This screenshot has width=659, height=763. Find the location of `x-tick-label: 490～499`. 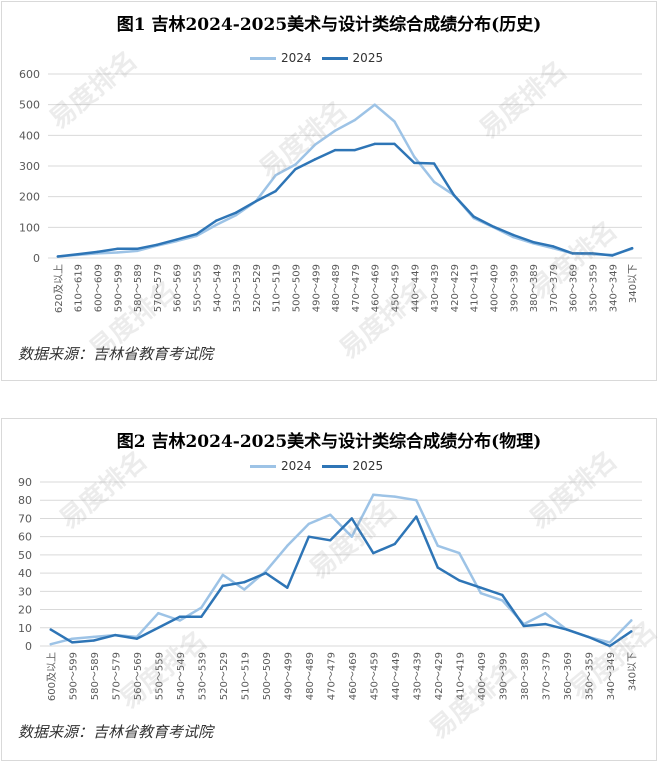

x-tick-label: 490～499 is located at coordinates (316, 288).